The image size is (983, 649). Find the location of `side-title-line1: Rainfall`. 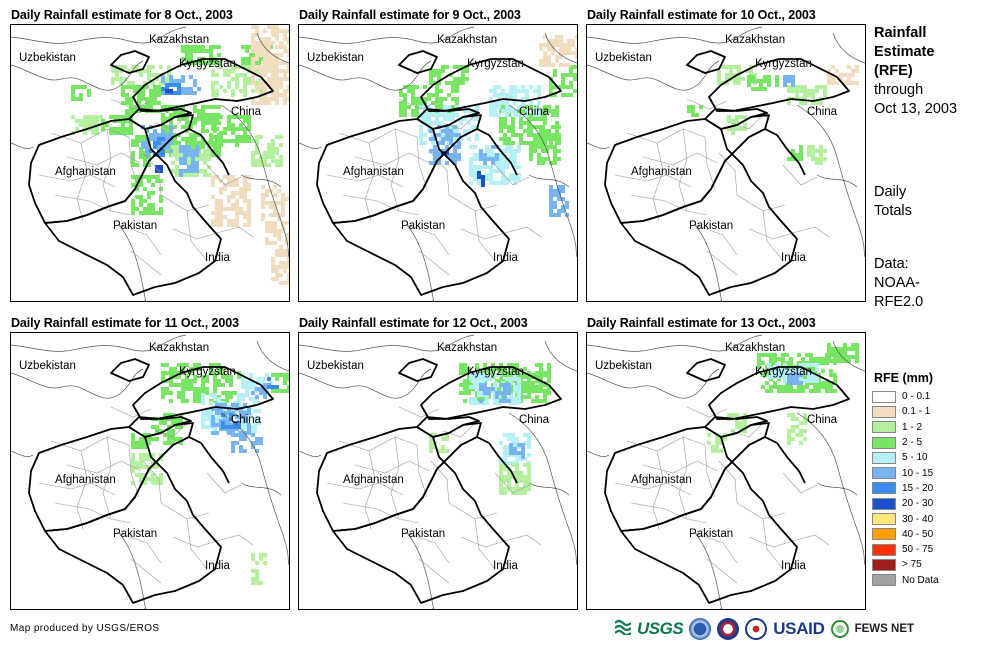

side-title-line1: Rainfall is located at coordinates (900, 33).